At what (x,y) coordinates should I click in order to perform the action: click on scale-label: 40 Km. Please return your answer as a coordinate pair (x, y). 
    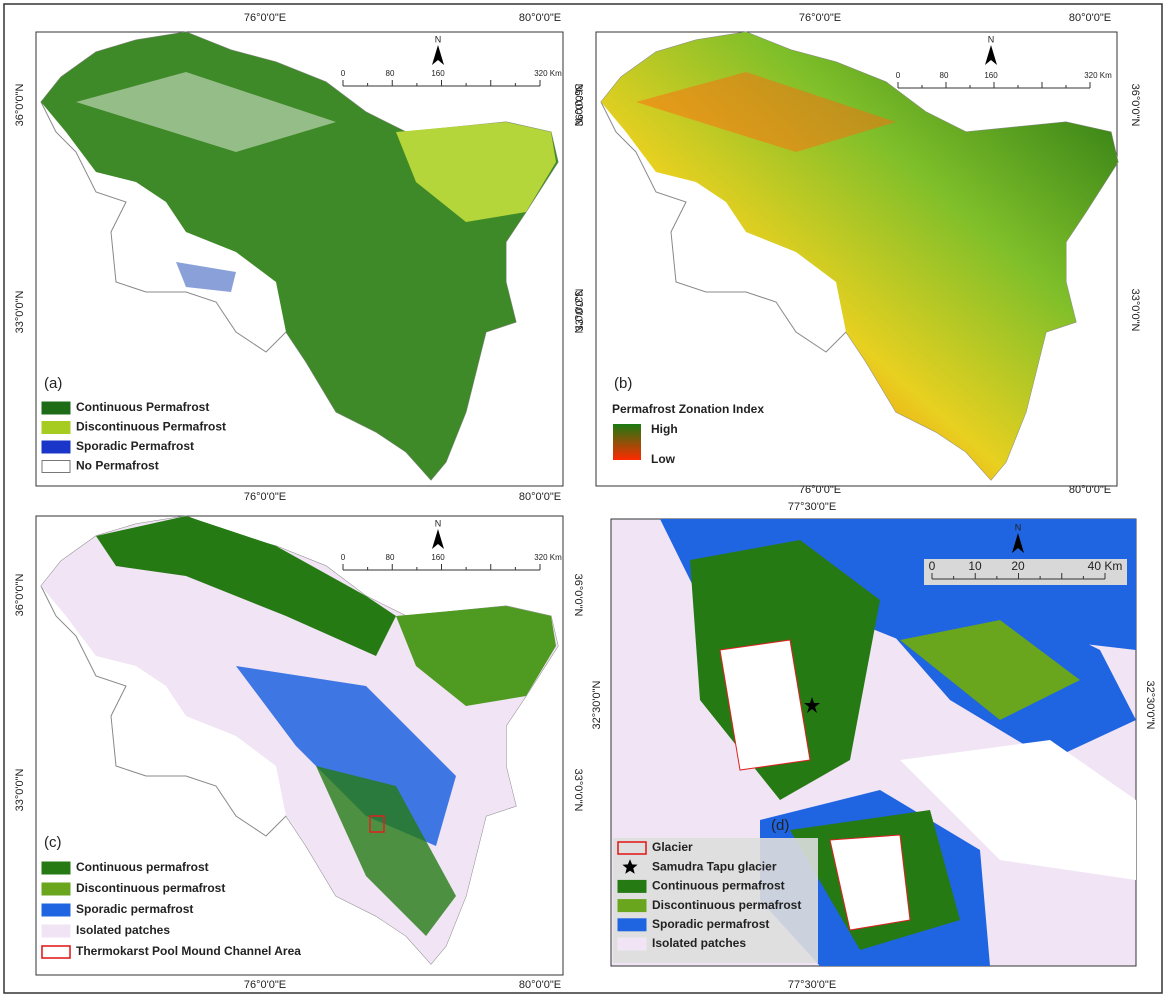
    Looking at the image, I should click on (1105, 566).